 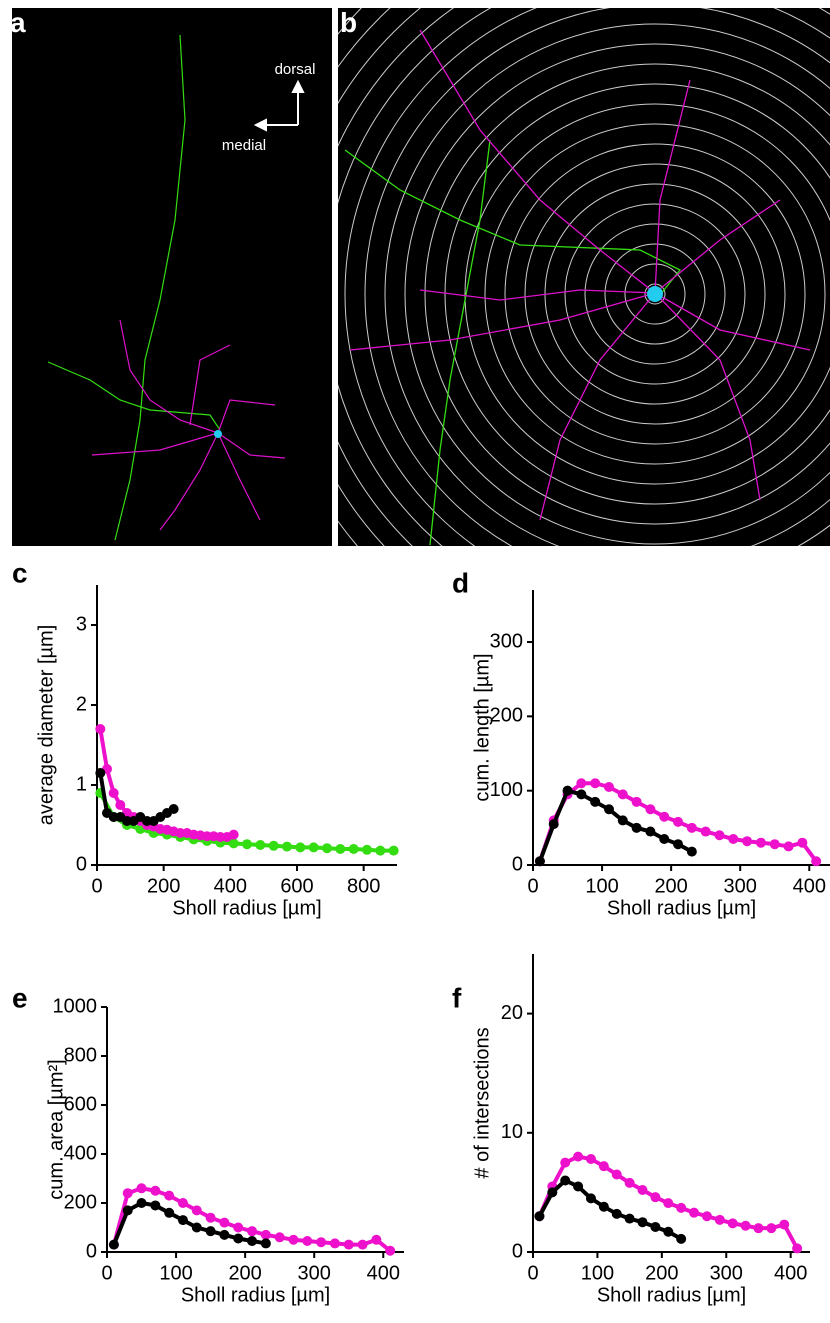 What do you see at coordinates (46, 725) in the screenshot?
I see `y-axis-label: average diameter [µm]` at bounding box center [46, 725].